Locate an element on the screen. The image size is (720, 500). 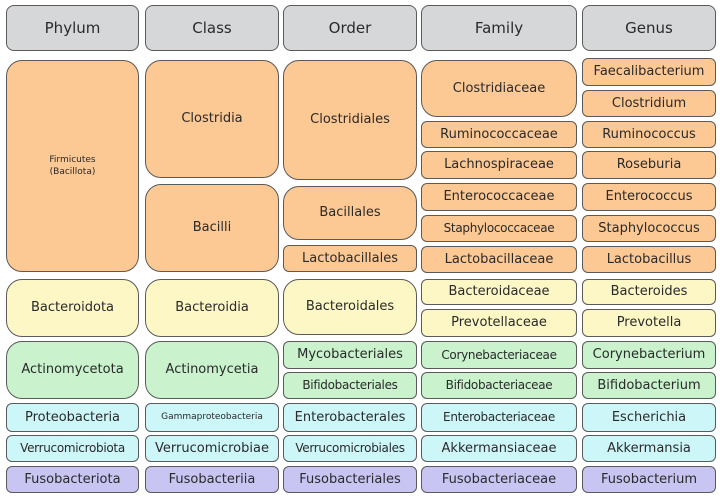
header-genus: Genus is located at coordinates (649, 28).